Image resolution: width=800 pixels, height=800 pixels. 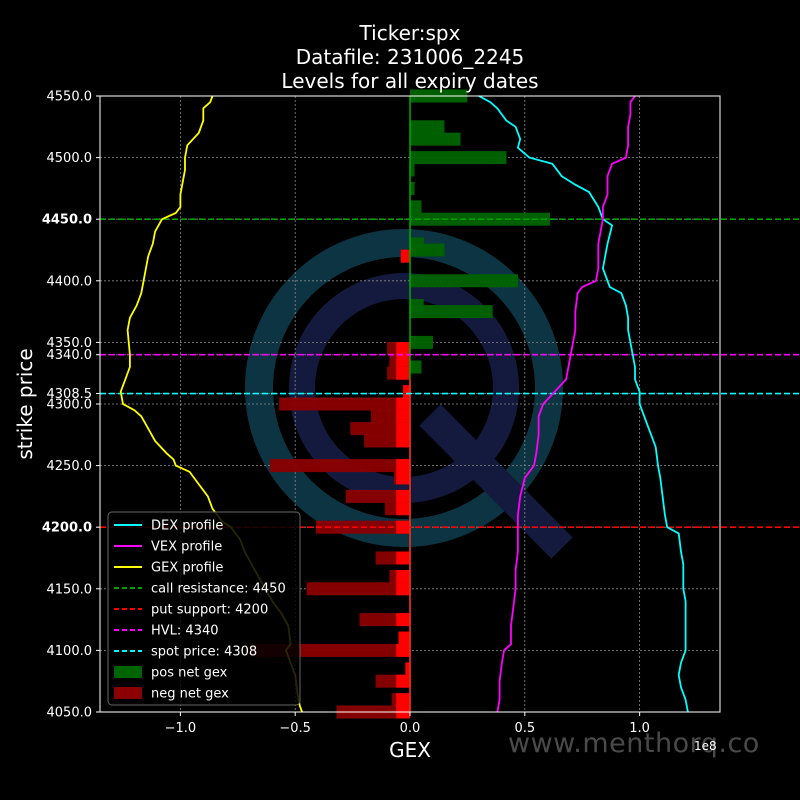 I want to click on legend-label: pos net gex, so click(x=189, y=673).